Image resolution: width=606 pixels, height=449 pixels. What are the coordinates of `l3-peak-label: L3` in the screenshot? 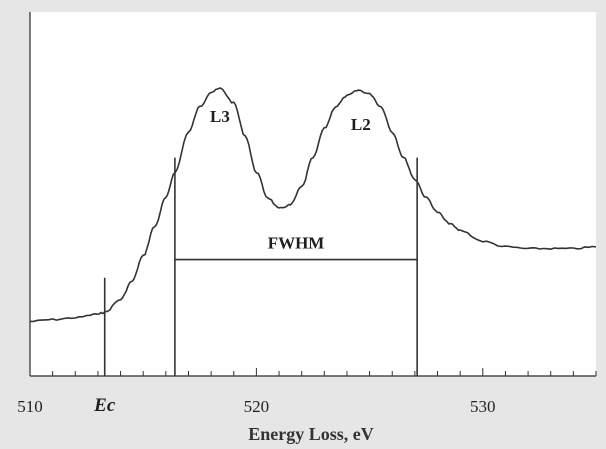 It's located at (220, 116).